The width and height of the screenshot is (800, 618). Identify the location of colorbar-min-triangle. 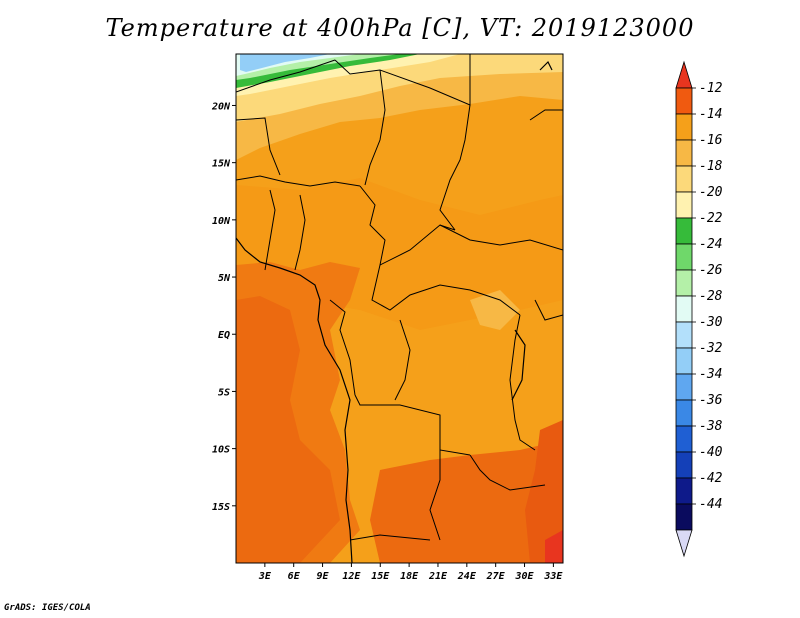
(684, 543).